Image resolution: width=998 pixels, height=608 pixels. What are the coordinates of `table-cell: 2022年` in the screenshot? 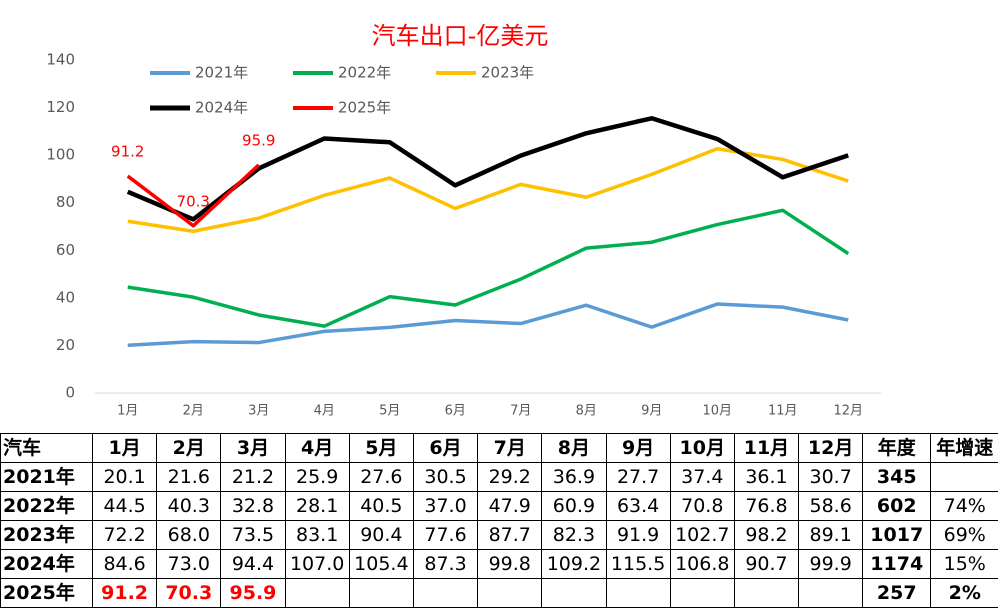 It's located at (46, 506).